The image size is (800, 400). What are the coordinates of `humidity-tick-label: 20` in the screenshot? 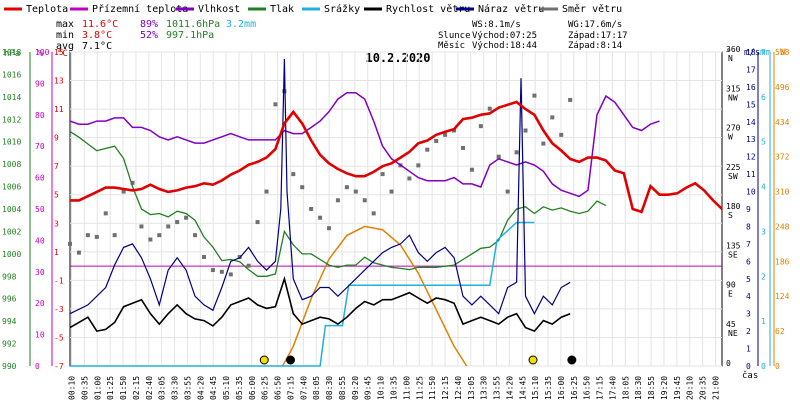 It's located at (40, 303).